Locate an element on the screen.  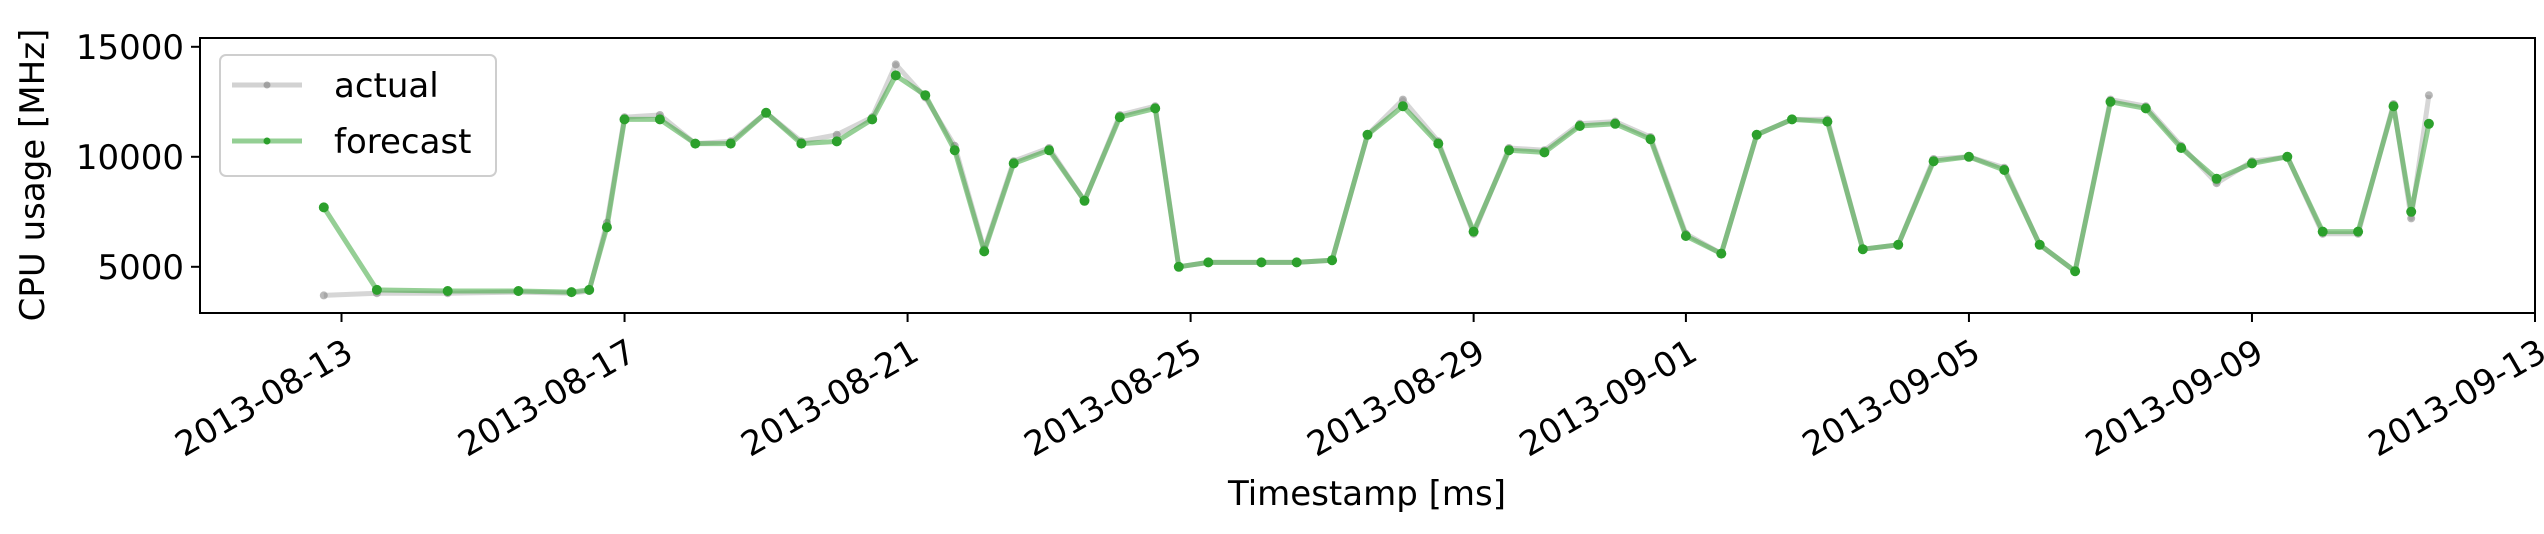
x-tick-label: 2013-08-21 is located at coordinates (830, 398).